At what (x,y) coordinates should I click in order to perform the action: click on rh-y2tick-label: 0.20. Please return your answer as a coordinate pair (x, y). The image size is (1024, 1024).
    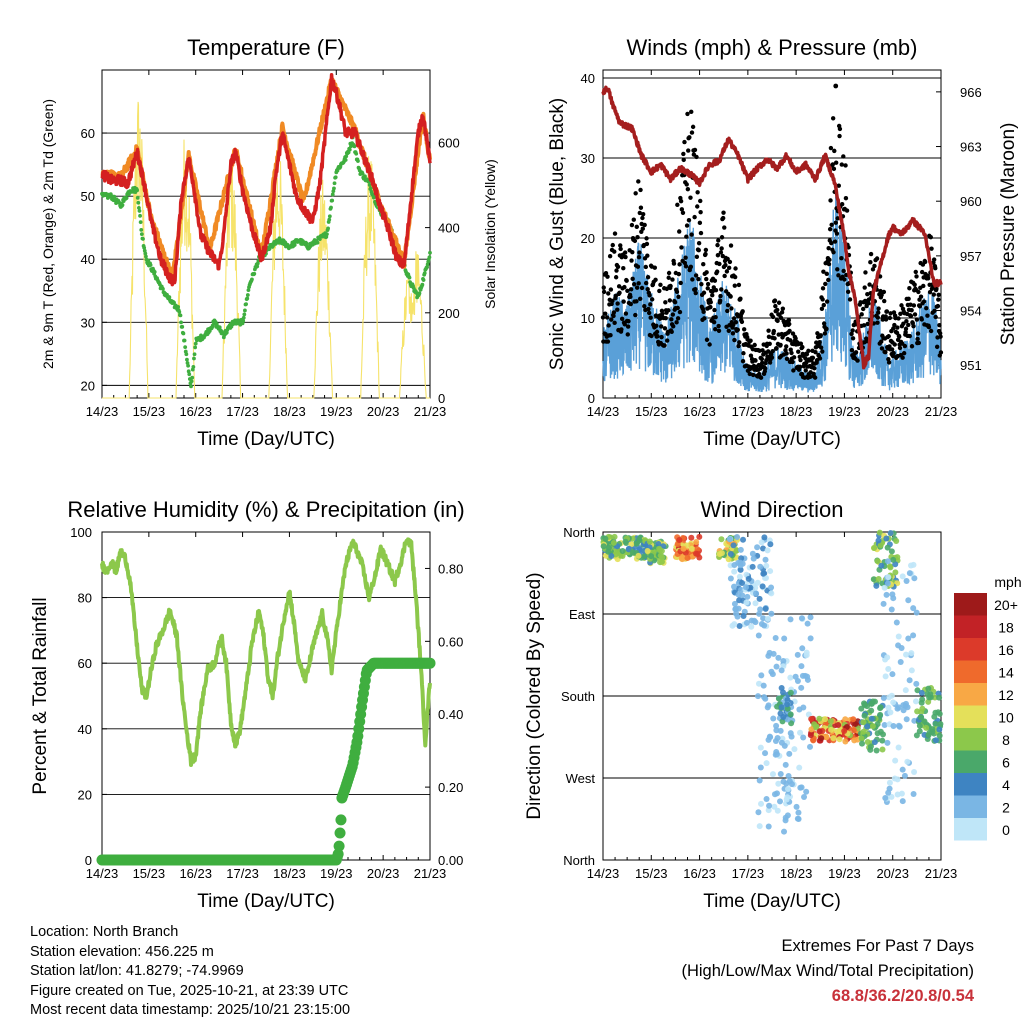
    Looking at the image, I should click on (450, 787).